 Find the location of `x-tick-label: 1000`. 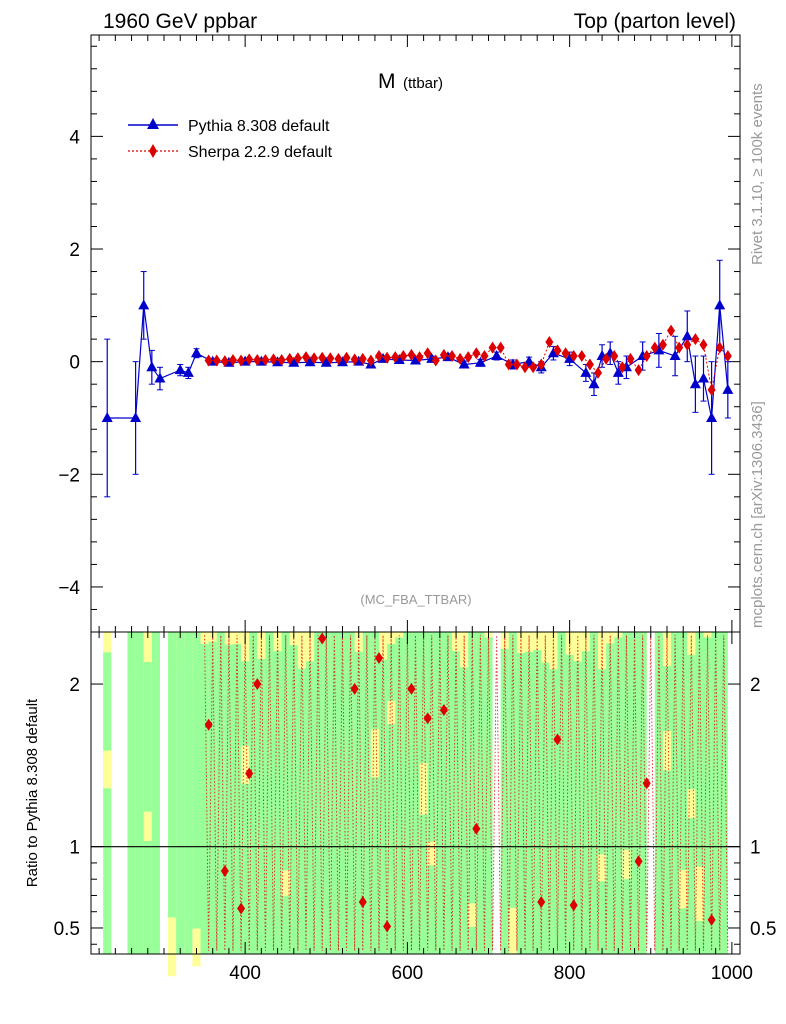

x-tick-label: 1000 is located at coordinates (732, 973).